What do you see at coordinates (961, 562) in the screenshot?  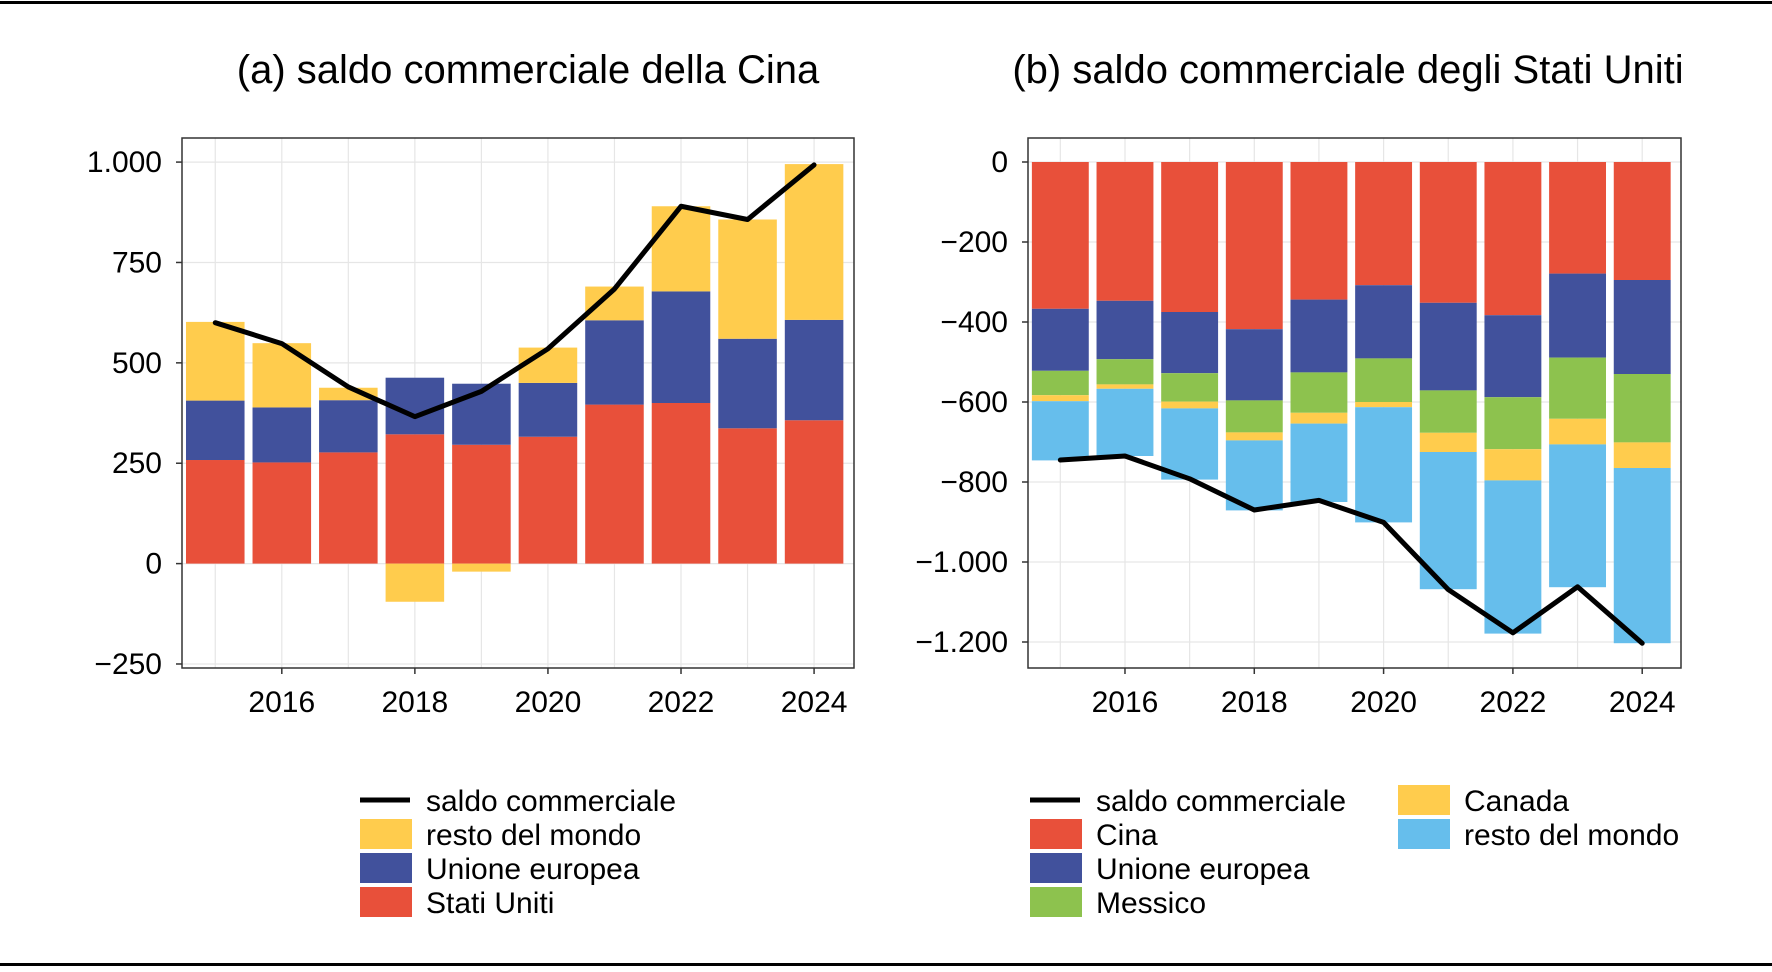 I see `y-tick-label: −1.000` at bounding box center [961, 562].